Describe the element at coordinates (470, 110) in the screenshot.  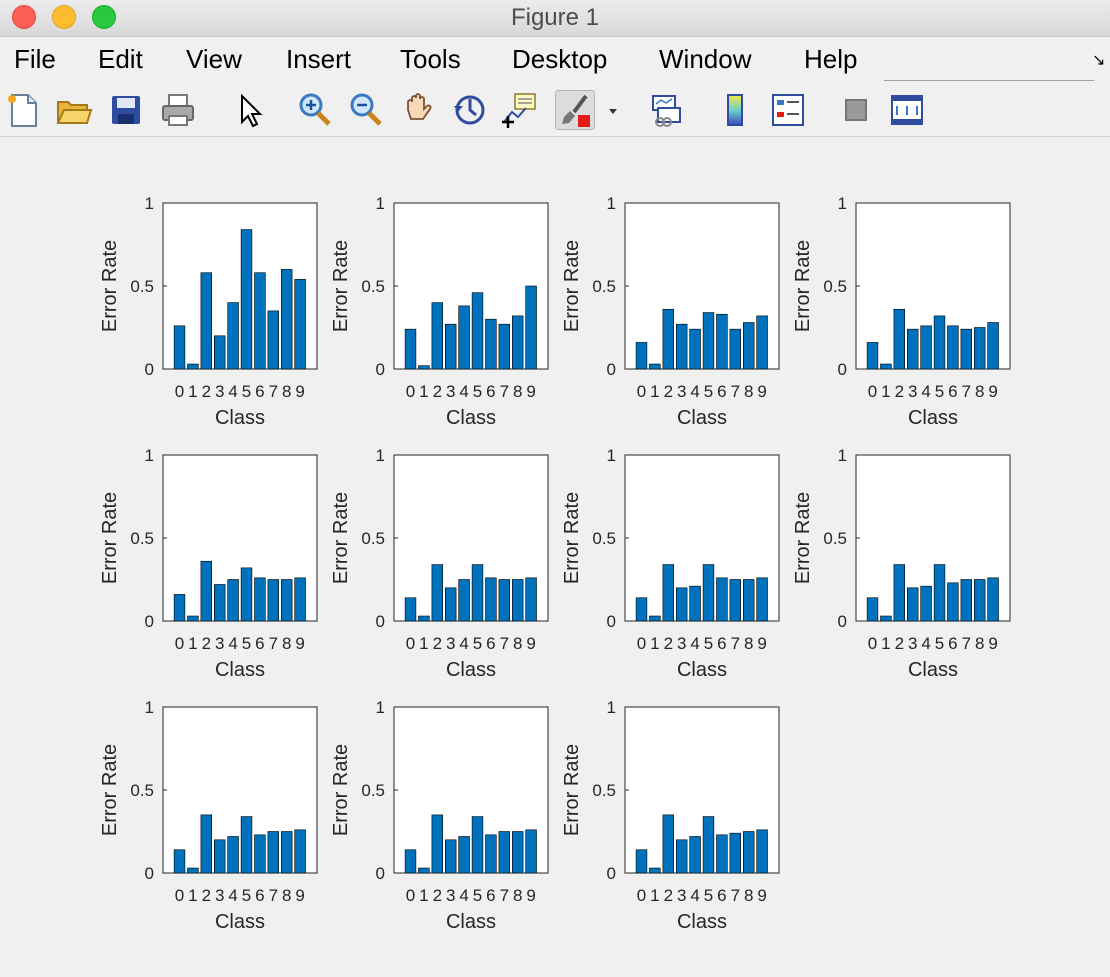
I see `rotate-3d-icon` at that location.